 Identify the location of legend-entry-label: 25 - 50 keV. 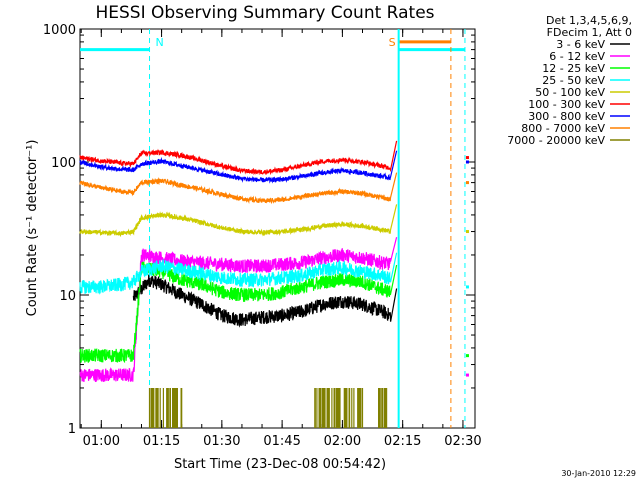
(573, 80).